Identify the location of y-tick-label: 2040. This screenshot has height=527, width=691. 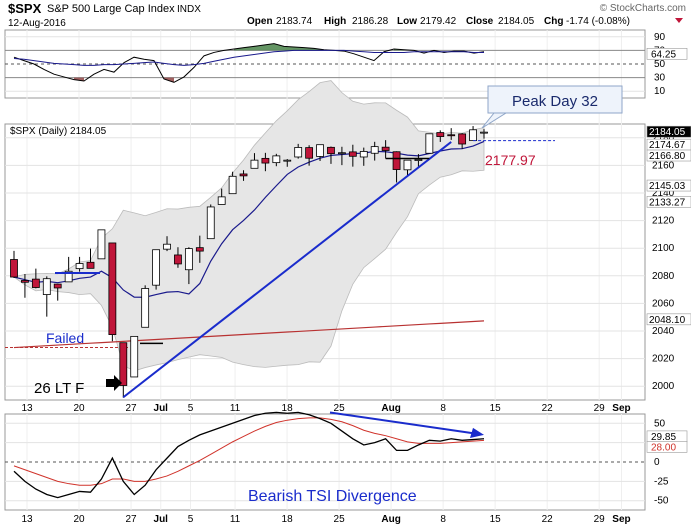
(663, 331).